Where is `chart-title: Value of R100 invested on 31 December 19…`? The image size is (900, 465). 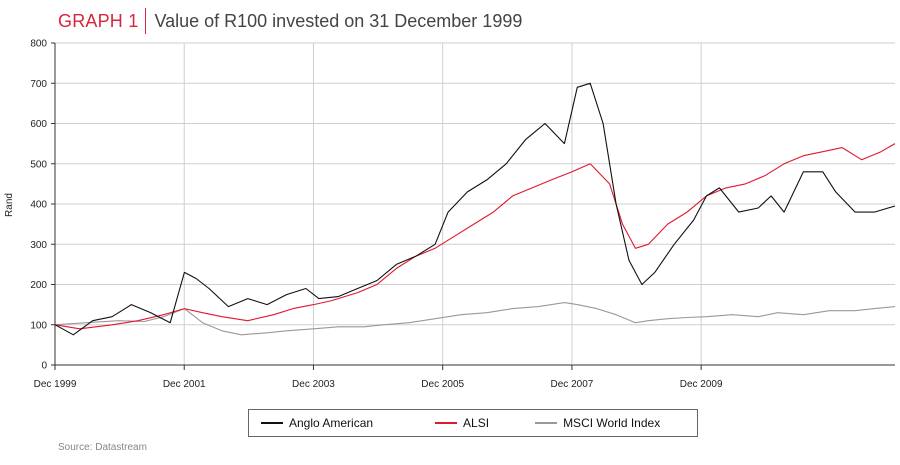
chart-title: Value of R100 invested on 31 December 19… is located at coordinates (338, 20).